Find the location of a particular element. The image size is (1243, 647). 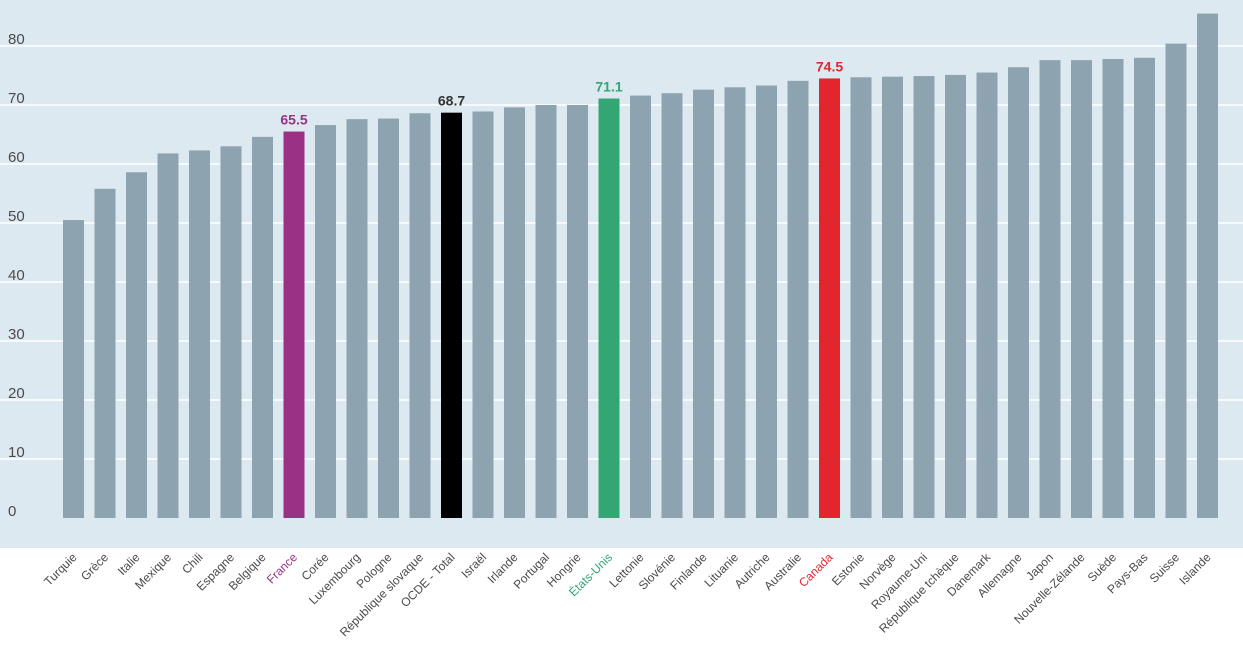

bar-irlande is located at coordinates (514, 313).